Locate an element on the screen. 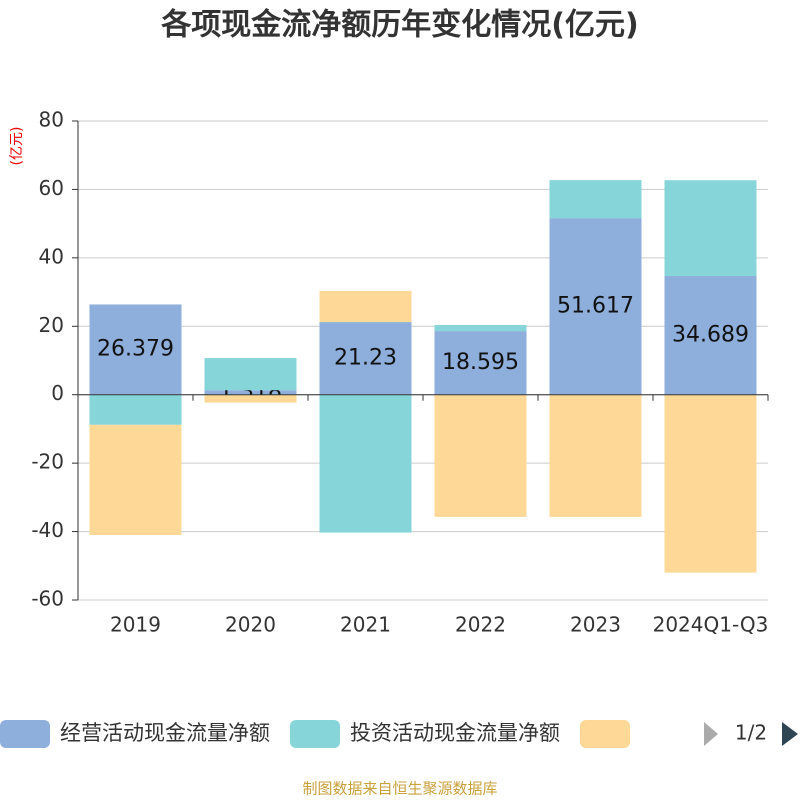 This screenshot has height=800, width=800. legend: 1/2 经营活动现金流量净额 投资活动现金流量净额 is located at coordinates (399, 734).